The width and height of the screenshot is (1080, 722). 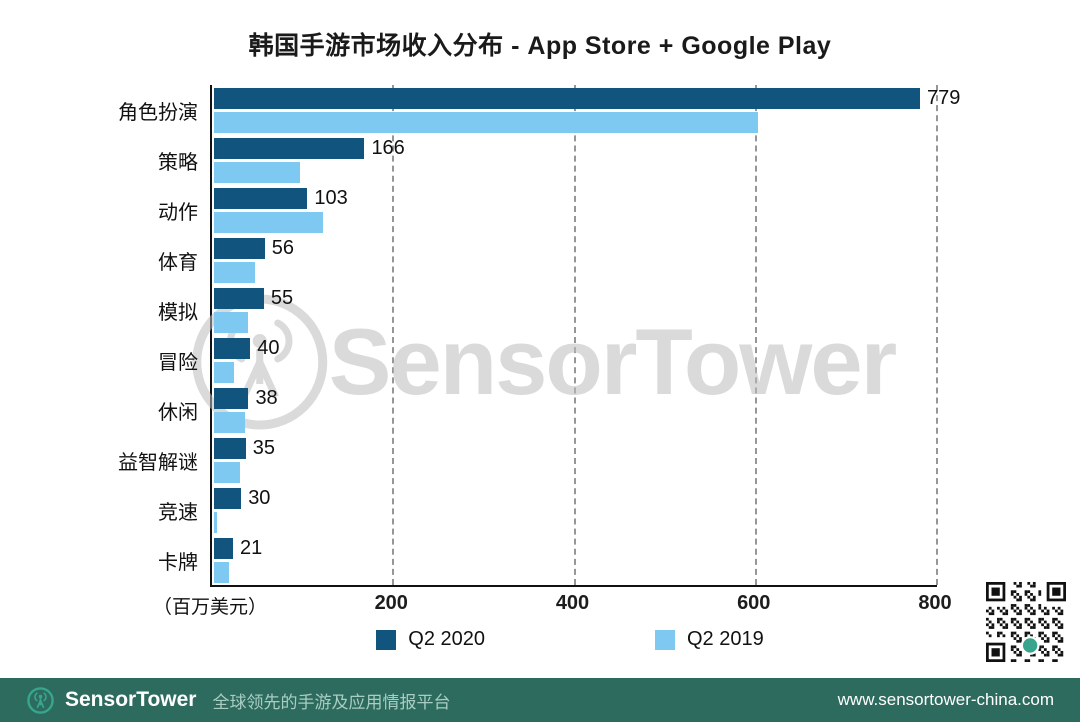 What do you see at coordinates (178, 562) in the screenshot?
I see `category-label: 卡牌` at bounding box center [178, 562].